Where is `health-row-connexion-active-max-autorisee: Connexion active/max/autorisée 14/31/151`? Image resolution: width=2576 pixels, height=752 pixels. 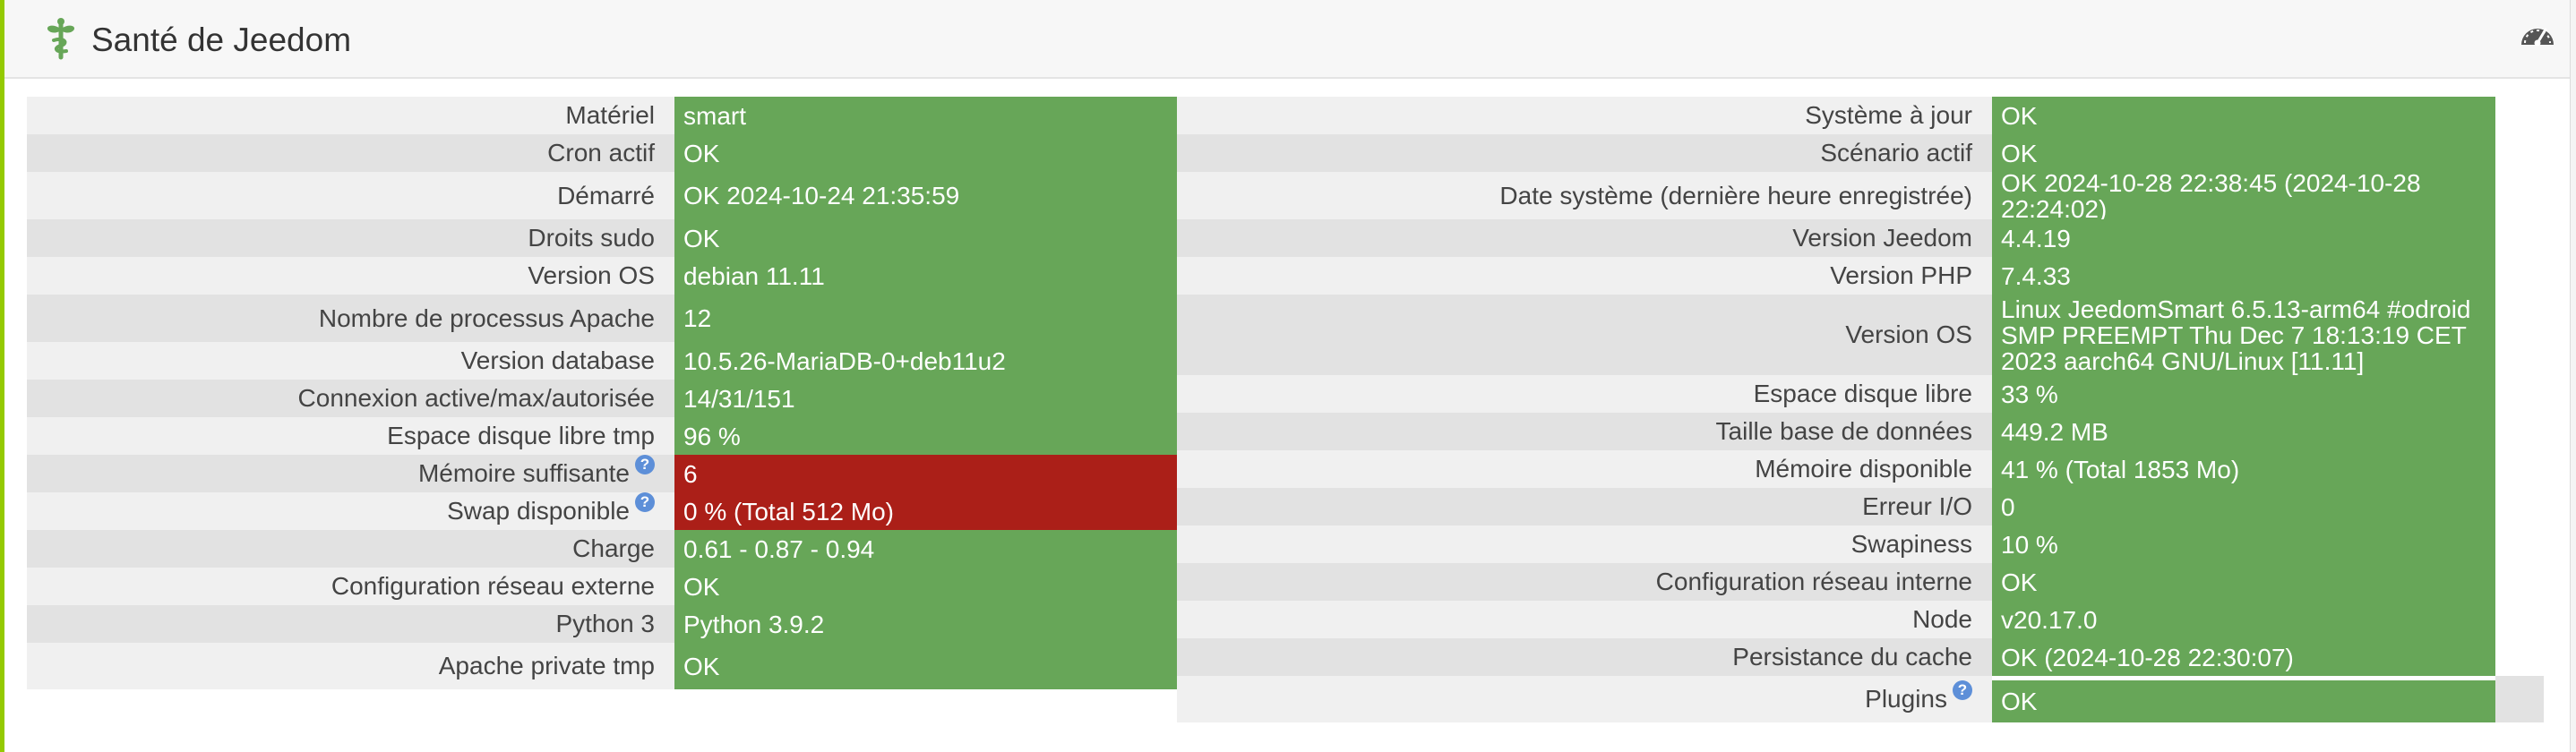
health-row-connexion-active-max-autorisee: Connexion active/max/autorisée 14/31/151 is located at coordinates (602, 398).